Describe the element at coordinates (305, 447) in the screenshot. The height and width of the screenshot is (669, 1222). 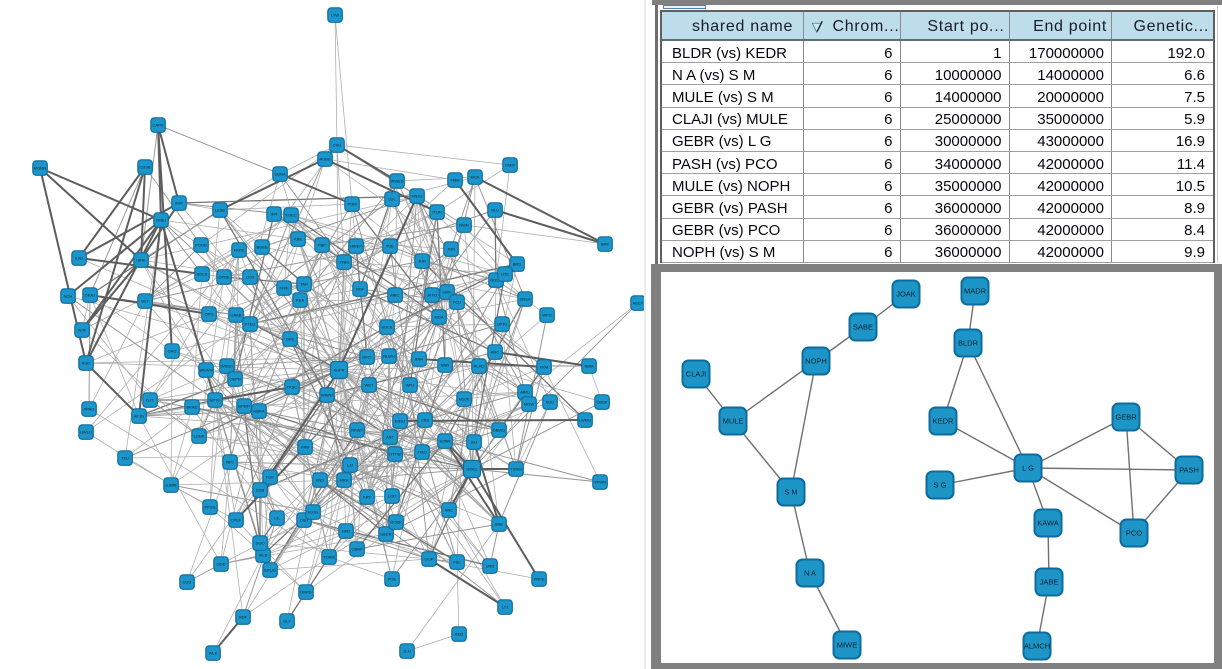
I see `svg-text: FRB` at that location.